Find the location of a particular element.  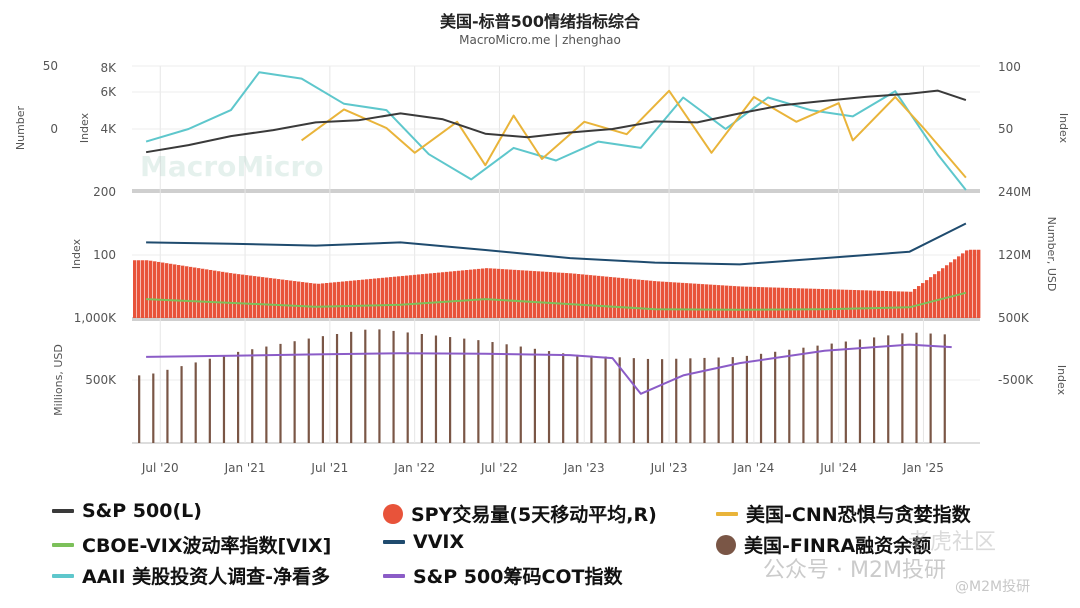

y-tick-label: 500K is located at coordinates (101, 380).